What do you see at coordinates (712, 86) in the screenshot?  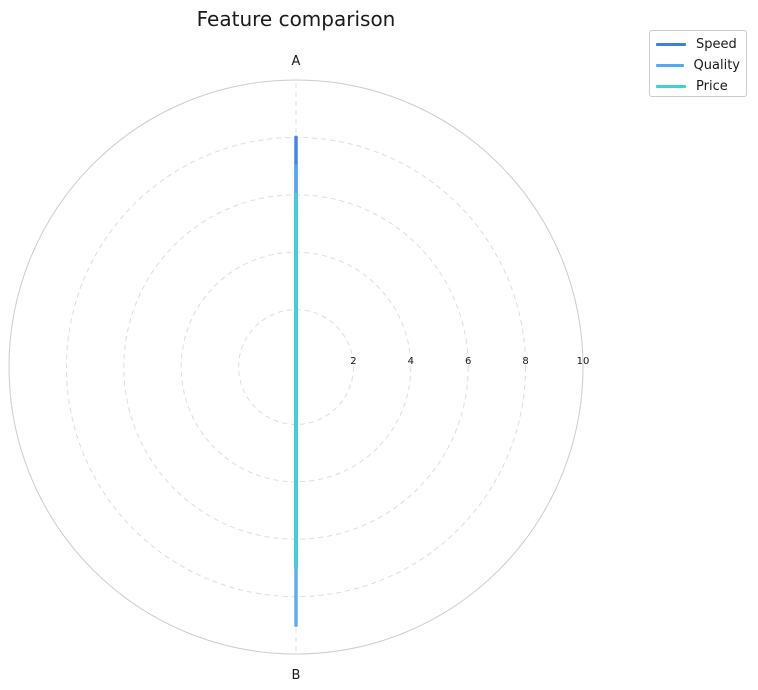 I see `legend-label-price: Price` at bounding box center [712, 86].